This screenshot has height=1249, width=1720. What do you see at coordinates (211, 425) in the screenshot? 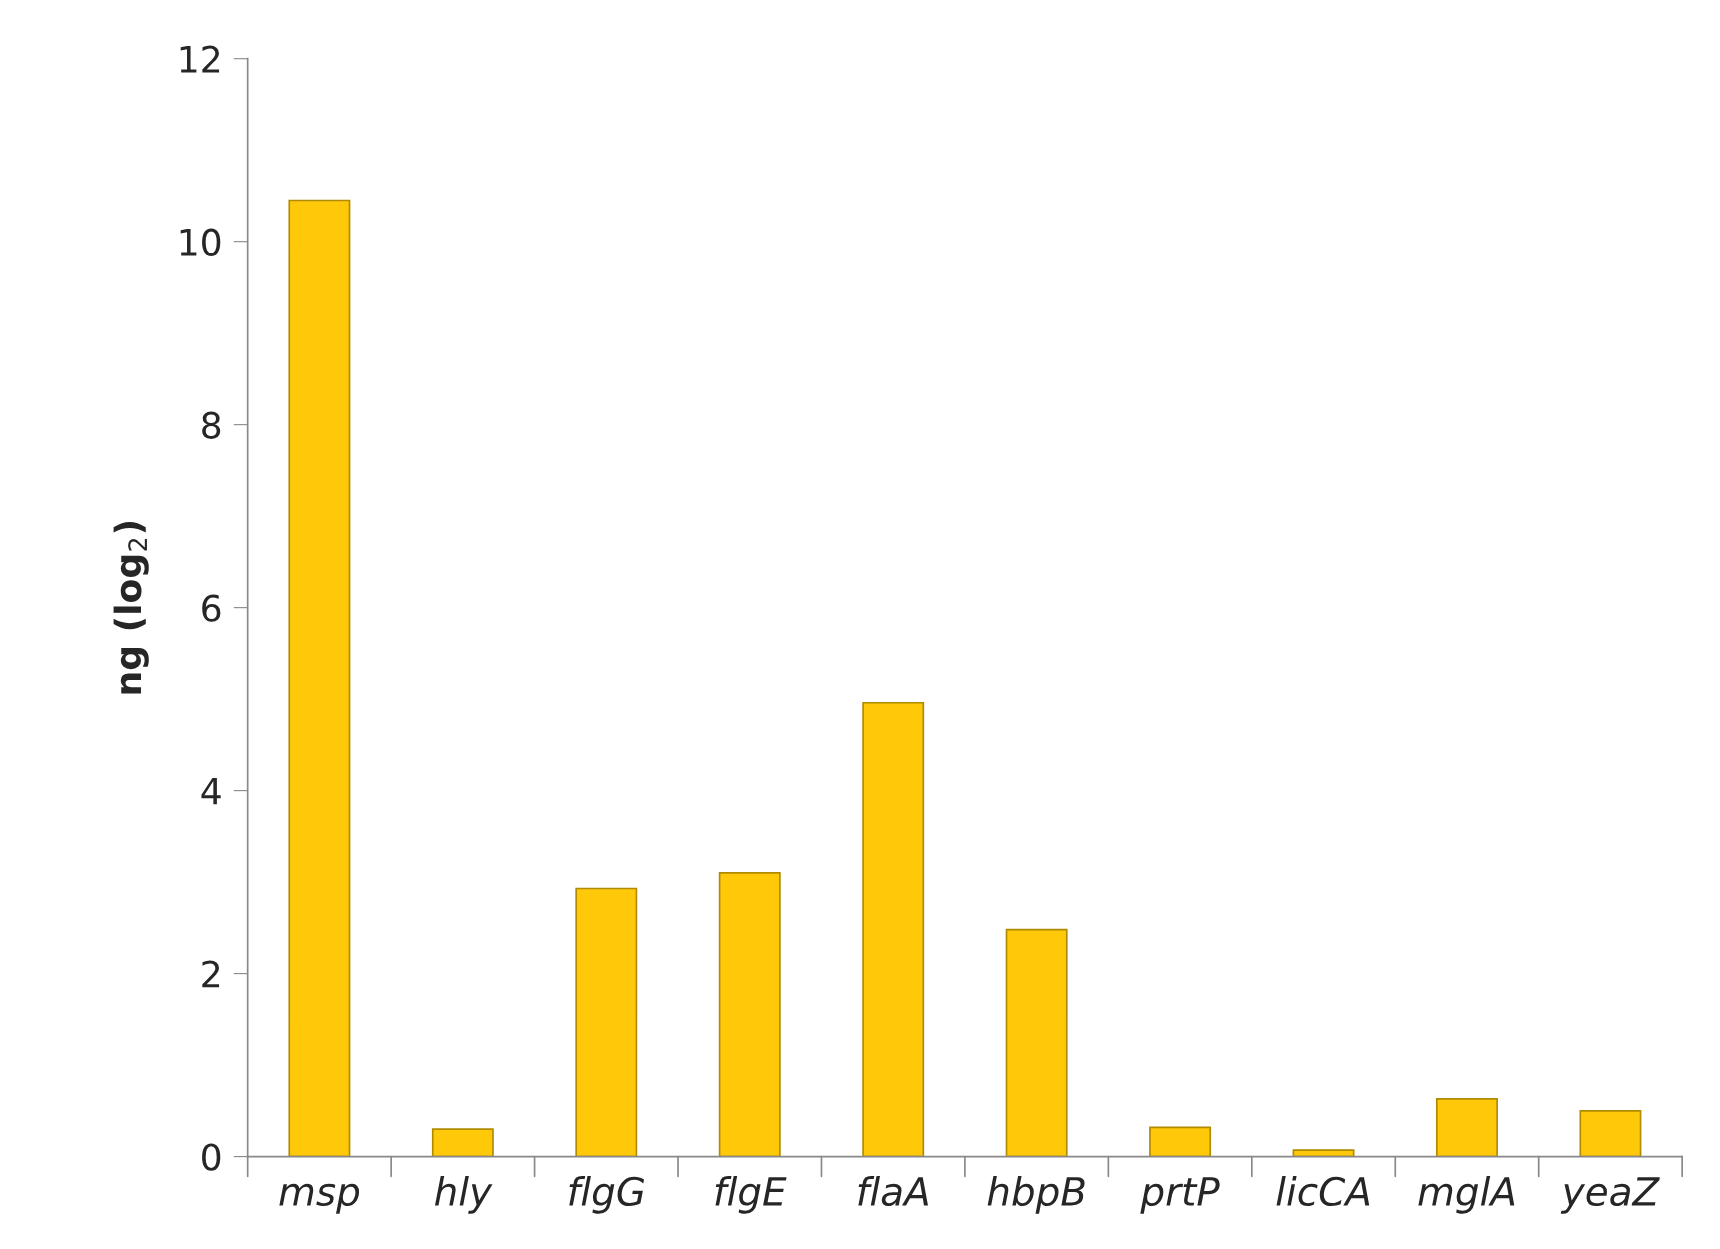
I see `y-tick-label: 8` at bounding box center [211, 425].